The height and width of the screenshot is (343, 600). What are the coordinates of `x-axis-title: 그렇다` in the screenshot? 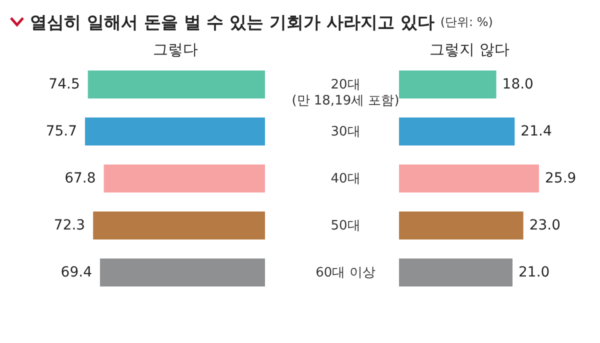 It's located at (175, 49).